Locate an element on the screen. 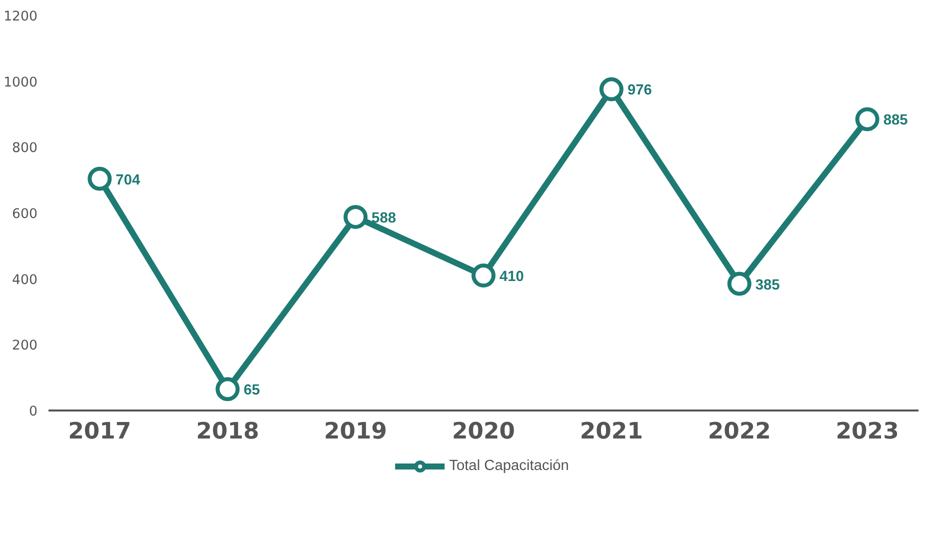  x-tick-label: 2021 is located at coordinates (611, 431).